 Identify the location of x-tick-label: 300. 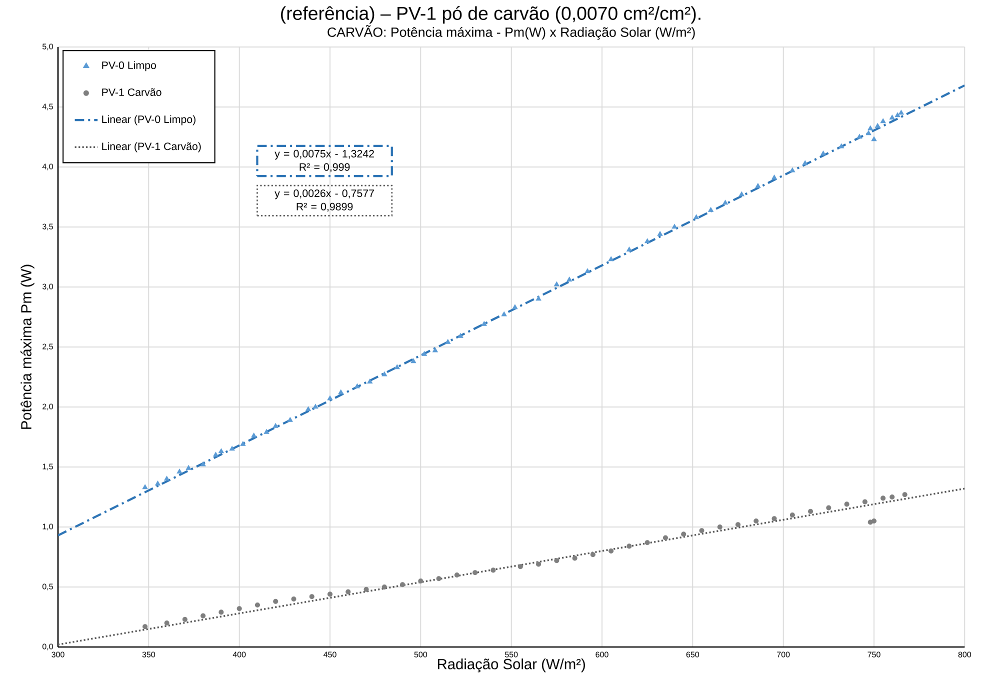
(58, 655).